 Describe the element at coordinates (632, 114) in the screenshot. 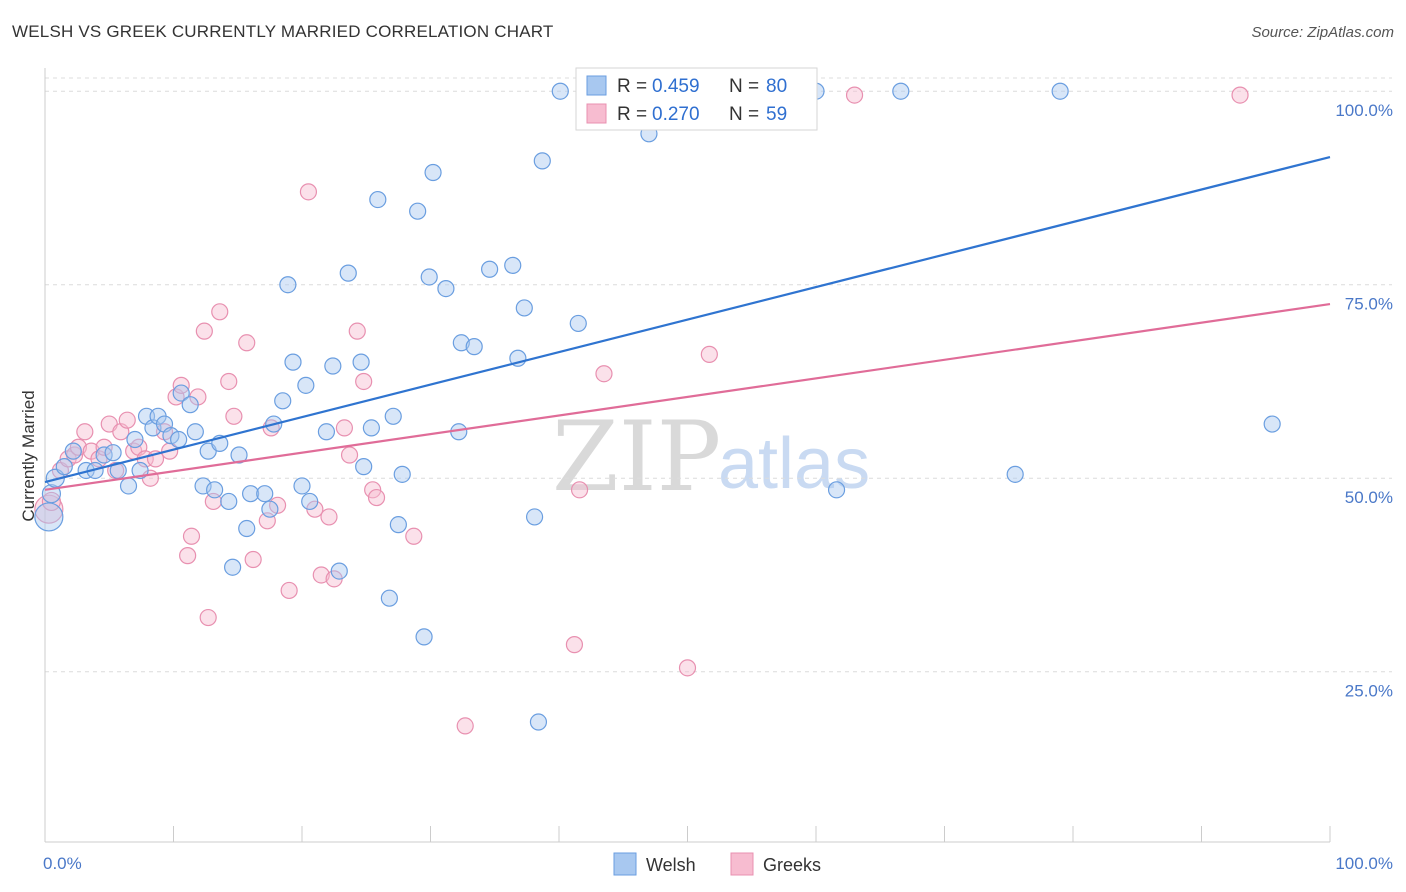

I see `legend-greeks-r-label: R =` at that location.